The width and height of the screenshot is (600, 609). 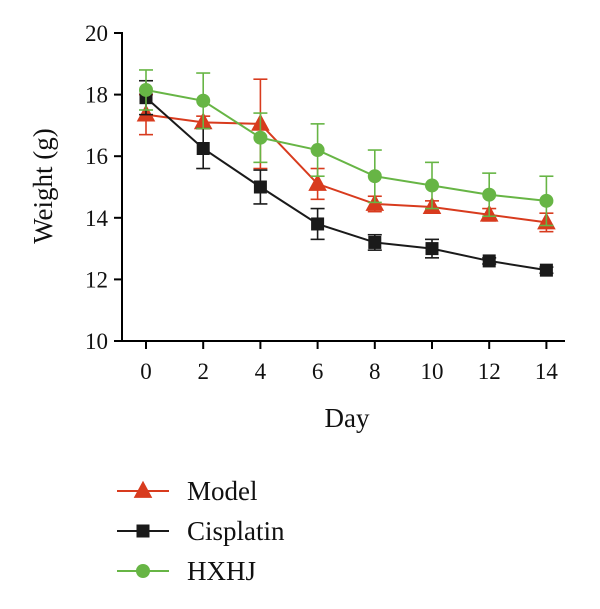 What do you see at coordinates (261, 371) in the screenshot?
I see `x-tick-label: 4` at bounding box center [261, 371].